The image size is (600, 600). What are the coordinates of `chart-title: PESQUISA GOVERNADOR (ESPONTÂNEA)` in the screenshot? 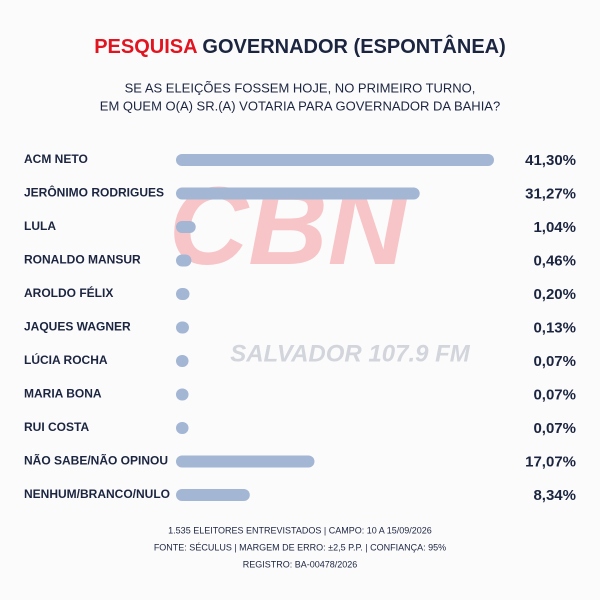 It's located at (300, 46).